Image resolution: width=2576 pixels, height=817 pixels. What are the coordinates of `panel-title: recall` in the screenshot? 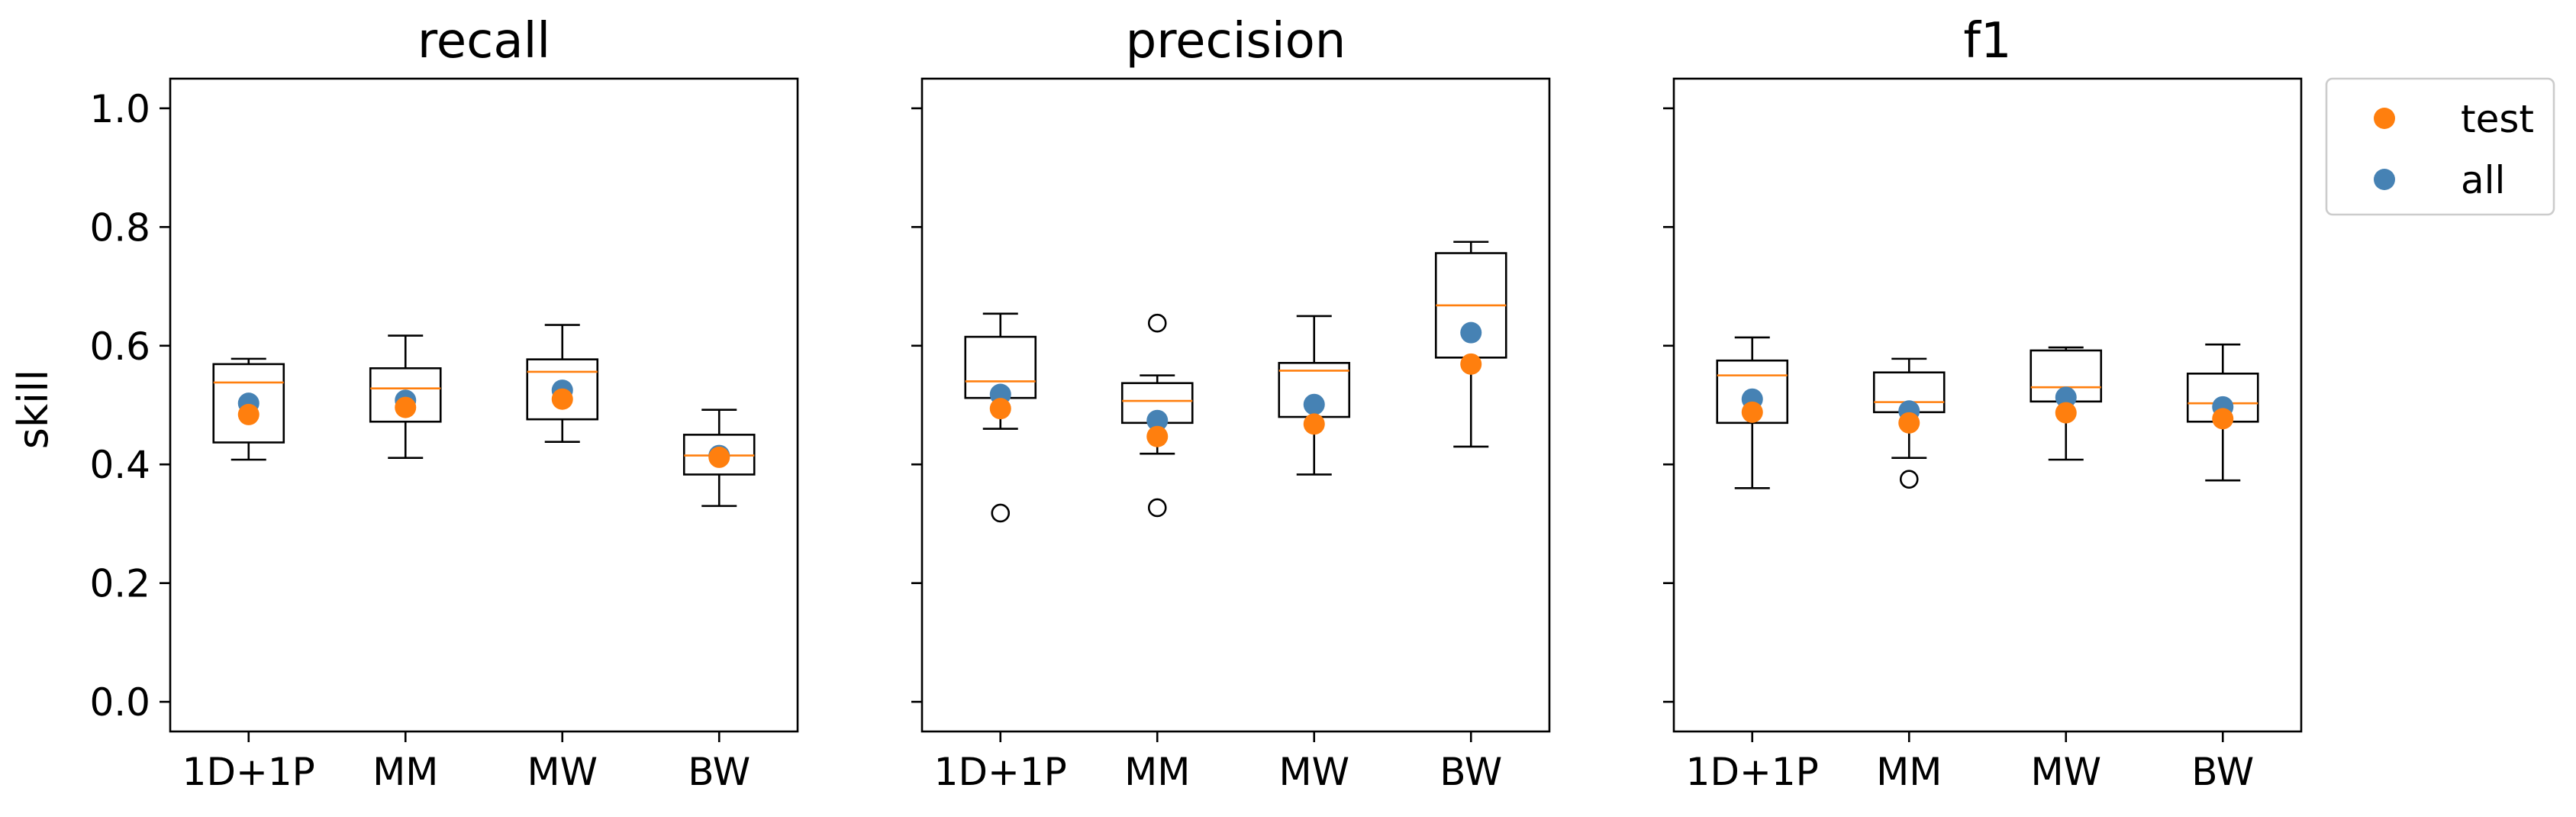 It's located at (484, 41).